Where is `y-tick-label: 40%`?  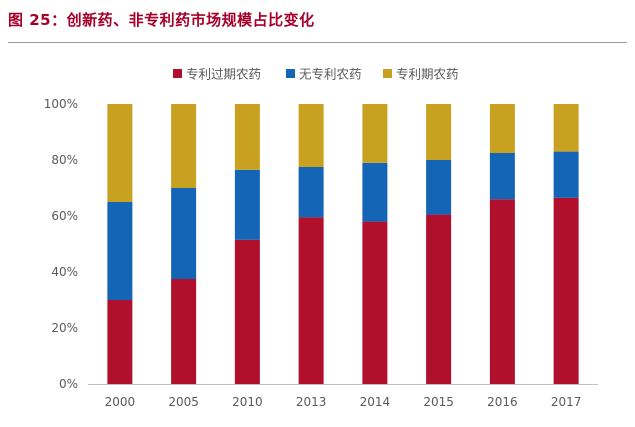
y-tick-label: 40% is located at coordinates (64, 272).